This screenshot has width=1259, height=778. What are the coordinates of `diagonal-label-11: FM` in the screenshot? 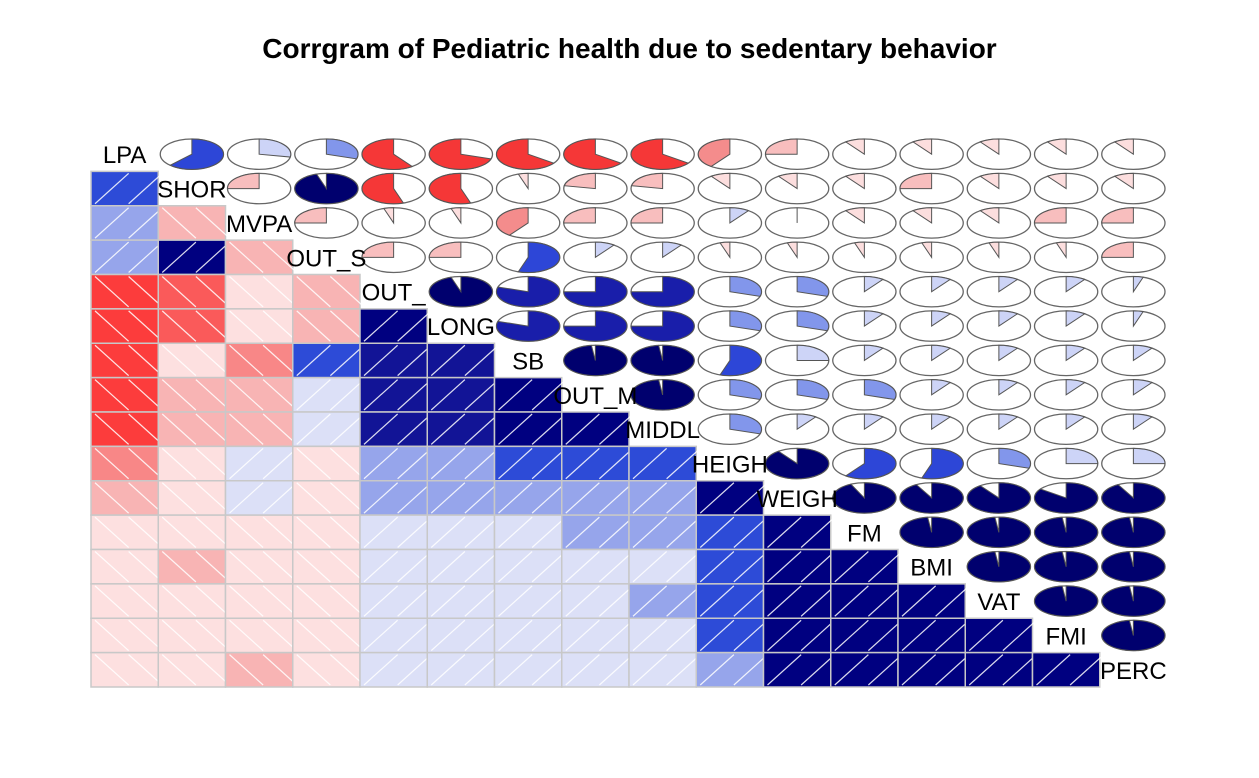 It's located at (864, 533).